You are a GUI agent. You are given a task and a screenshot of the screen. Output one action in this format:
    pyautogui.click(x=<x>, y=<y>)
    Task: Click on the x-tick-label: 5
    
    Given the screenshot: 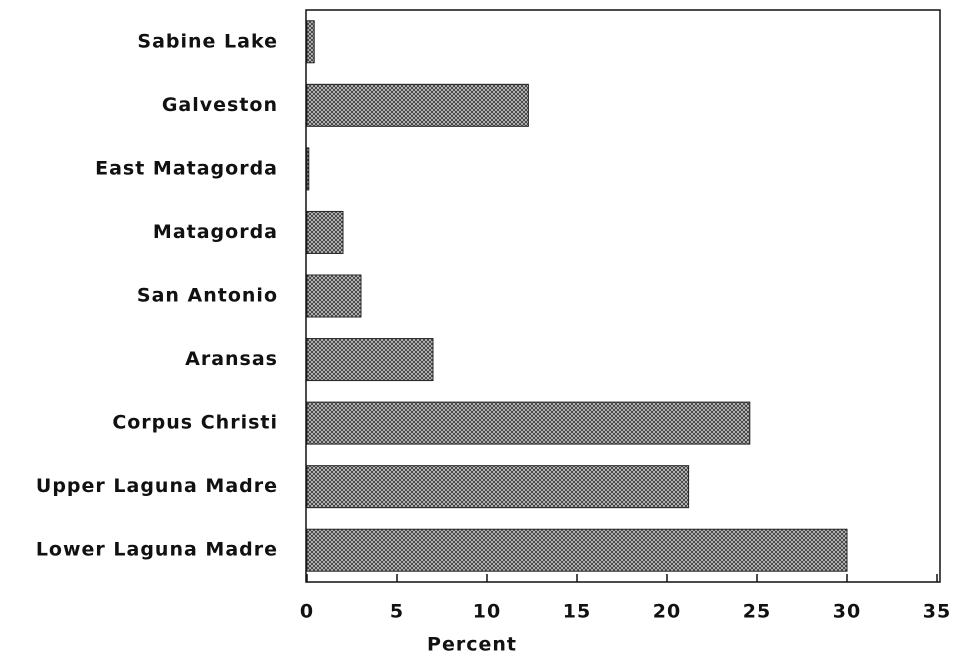 What is the action you would take?
    pyautogui.click(x=397, y=612)
    